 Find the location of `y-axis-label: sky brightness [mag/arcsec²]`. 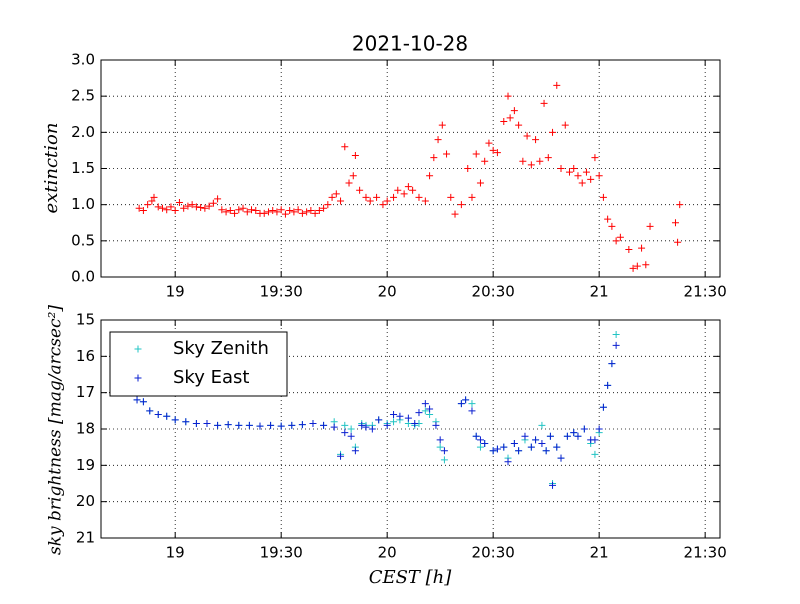

y-axis-label: sky brightness [mag/arcsec²] is located at coordinates (56, 430).